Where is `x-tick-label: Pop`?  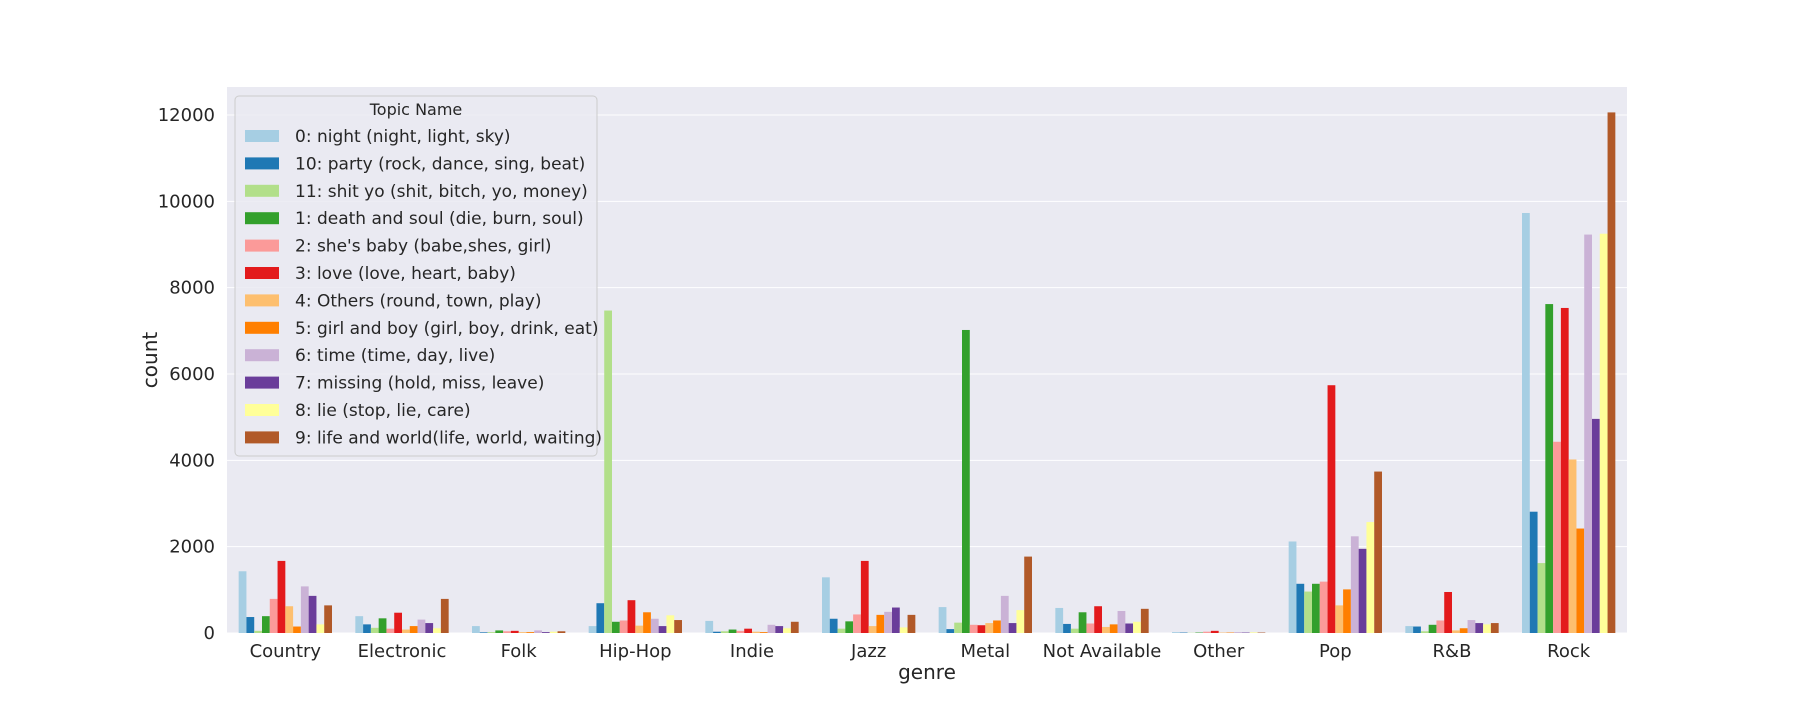 x-tick-label: Pop is located at coordinates (1335, 651).